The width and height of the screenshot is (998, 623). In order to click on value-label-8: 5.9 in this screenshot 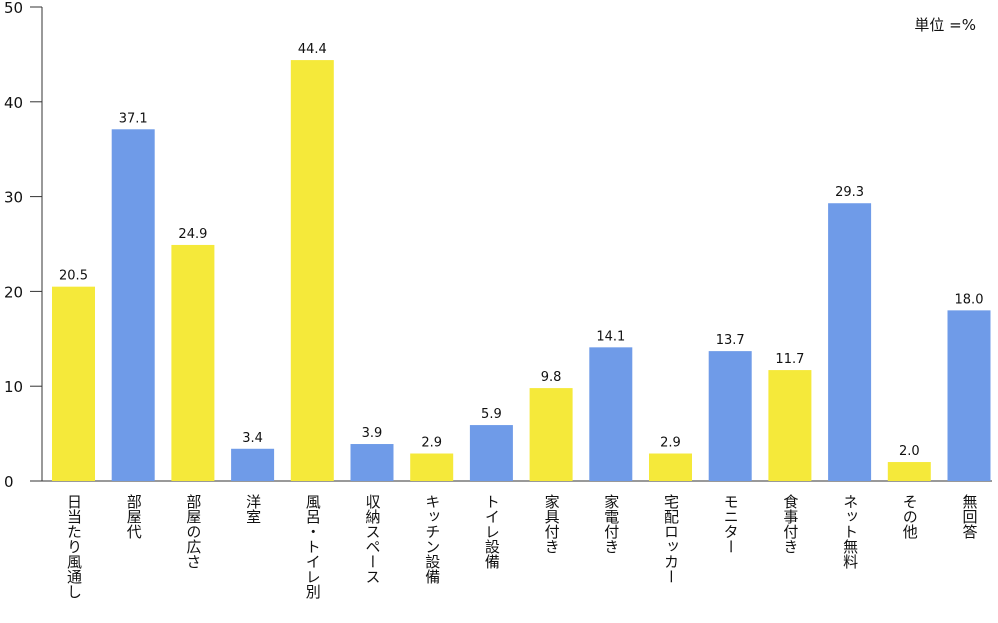, I will do `click(491, 414)`.